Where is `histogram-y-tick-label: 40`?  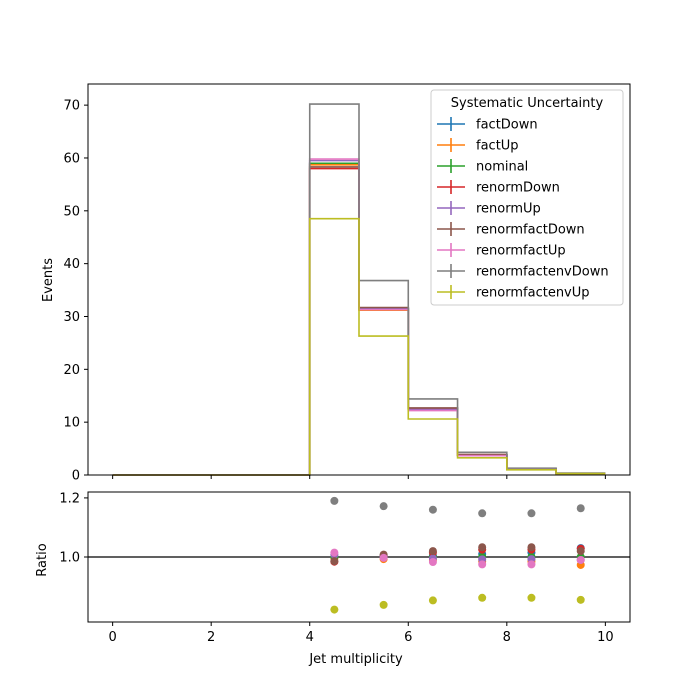 histogram-y-tick-label: 40 is located at coordinates (71, 264).